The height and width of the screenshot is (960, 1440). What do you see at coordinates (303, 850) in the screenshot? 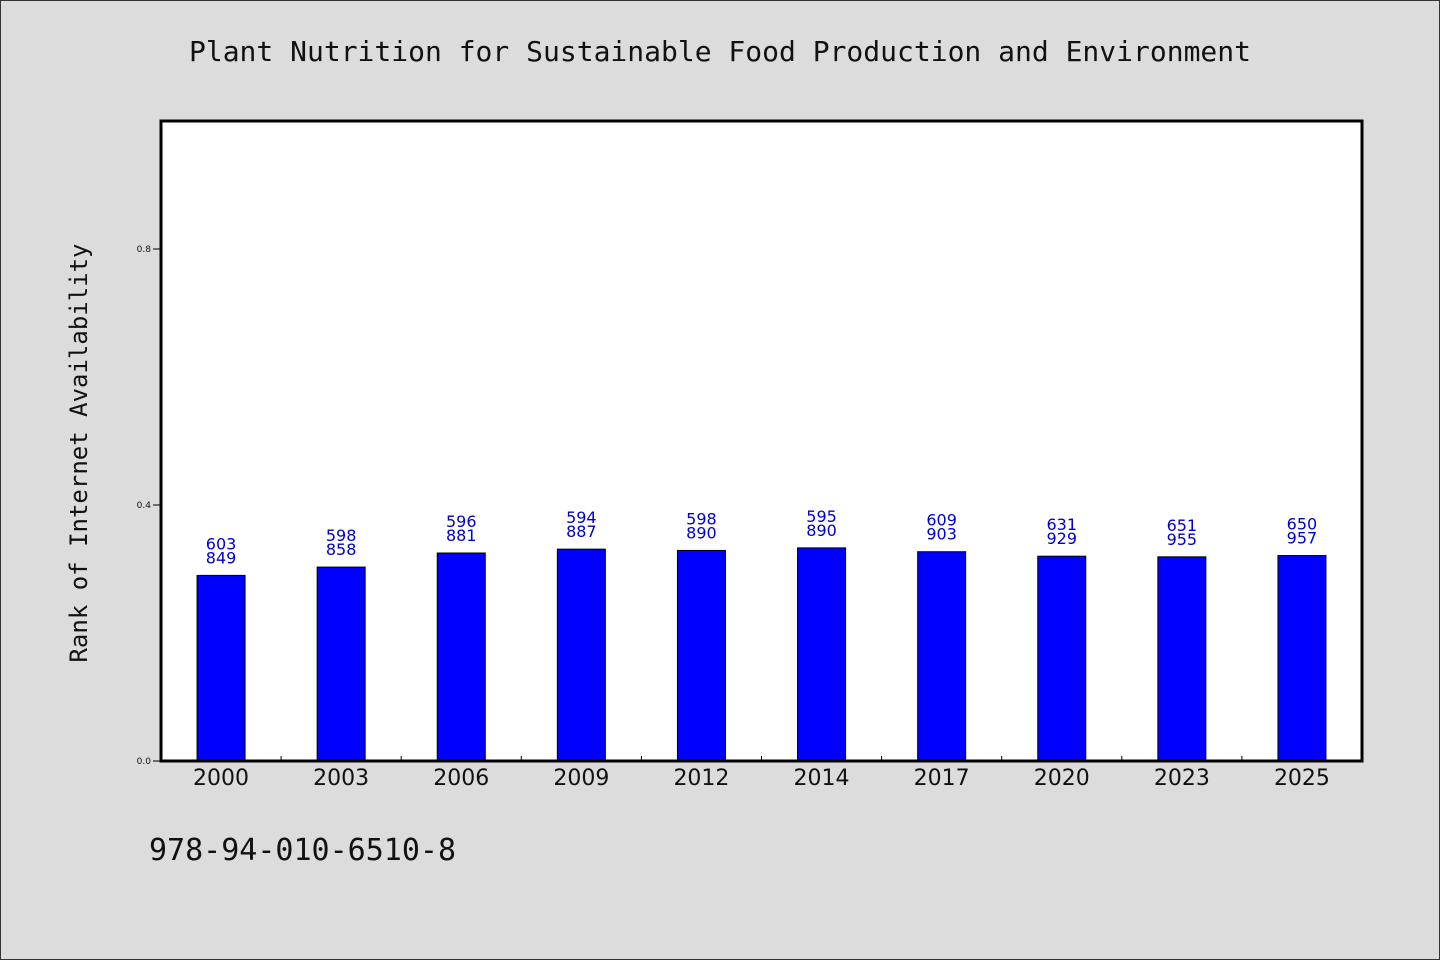
I see `isbn-footer: 978-94-010-6510-8` at bounding box center [303, 850].